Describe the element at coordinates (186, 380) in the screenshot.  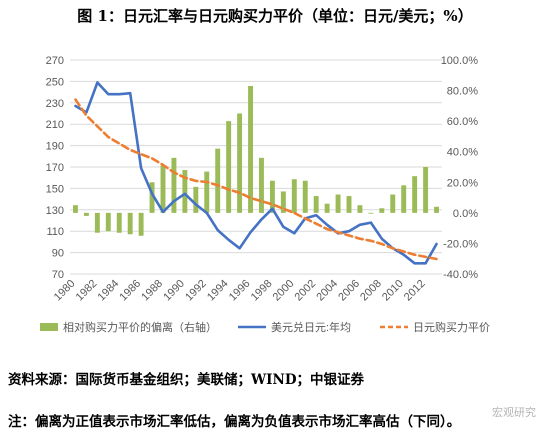
I see `source-text: 资料来源：国际货币基金组织；美联储；WIND；中银证券` at that location.